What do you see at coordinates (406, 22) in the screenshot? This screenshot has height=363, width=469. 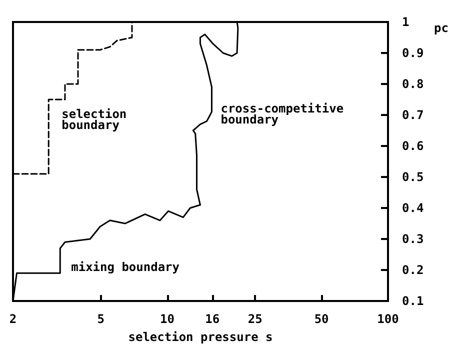 I see `y-tick-label: 1` at bounding box center [406, 22].